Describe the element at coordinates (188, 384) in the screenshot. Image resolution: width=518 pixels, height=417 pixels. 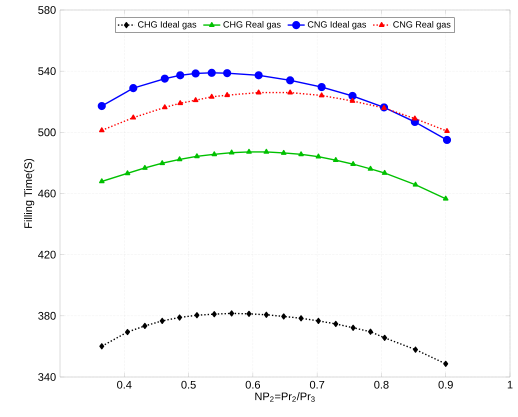
I see `x-tick-label: 0.5` at that location.